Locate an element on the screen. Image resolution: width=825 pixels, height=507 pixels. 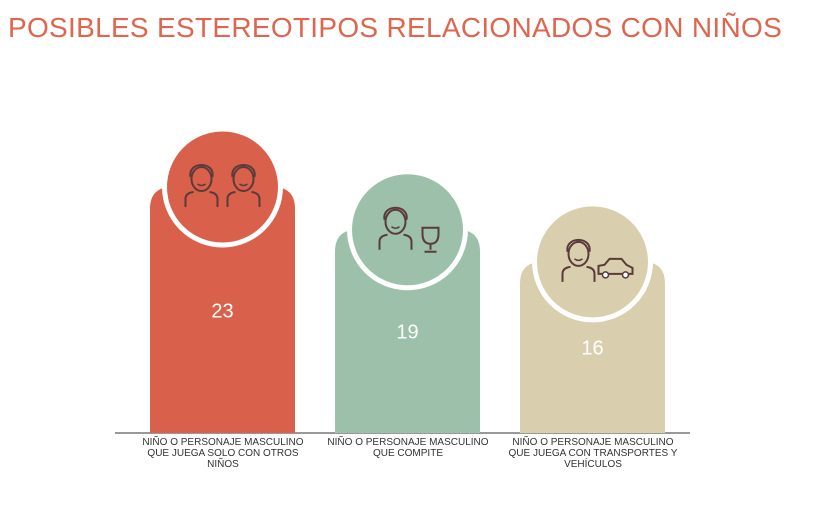
value-label: 23 is located at coordinates (222, 311).